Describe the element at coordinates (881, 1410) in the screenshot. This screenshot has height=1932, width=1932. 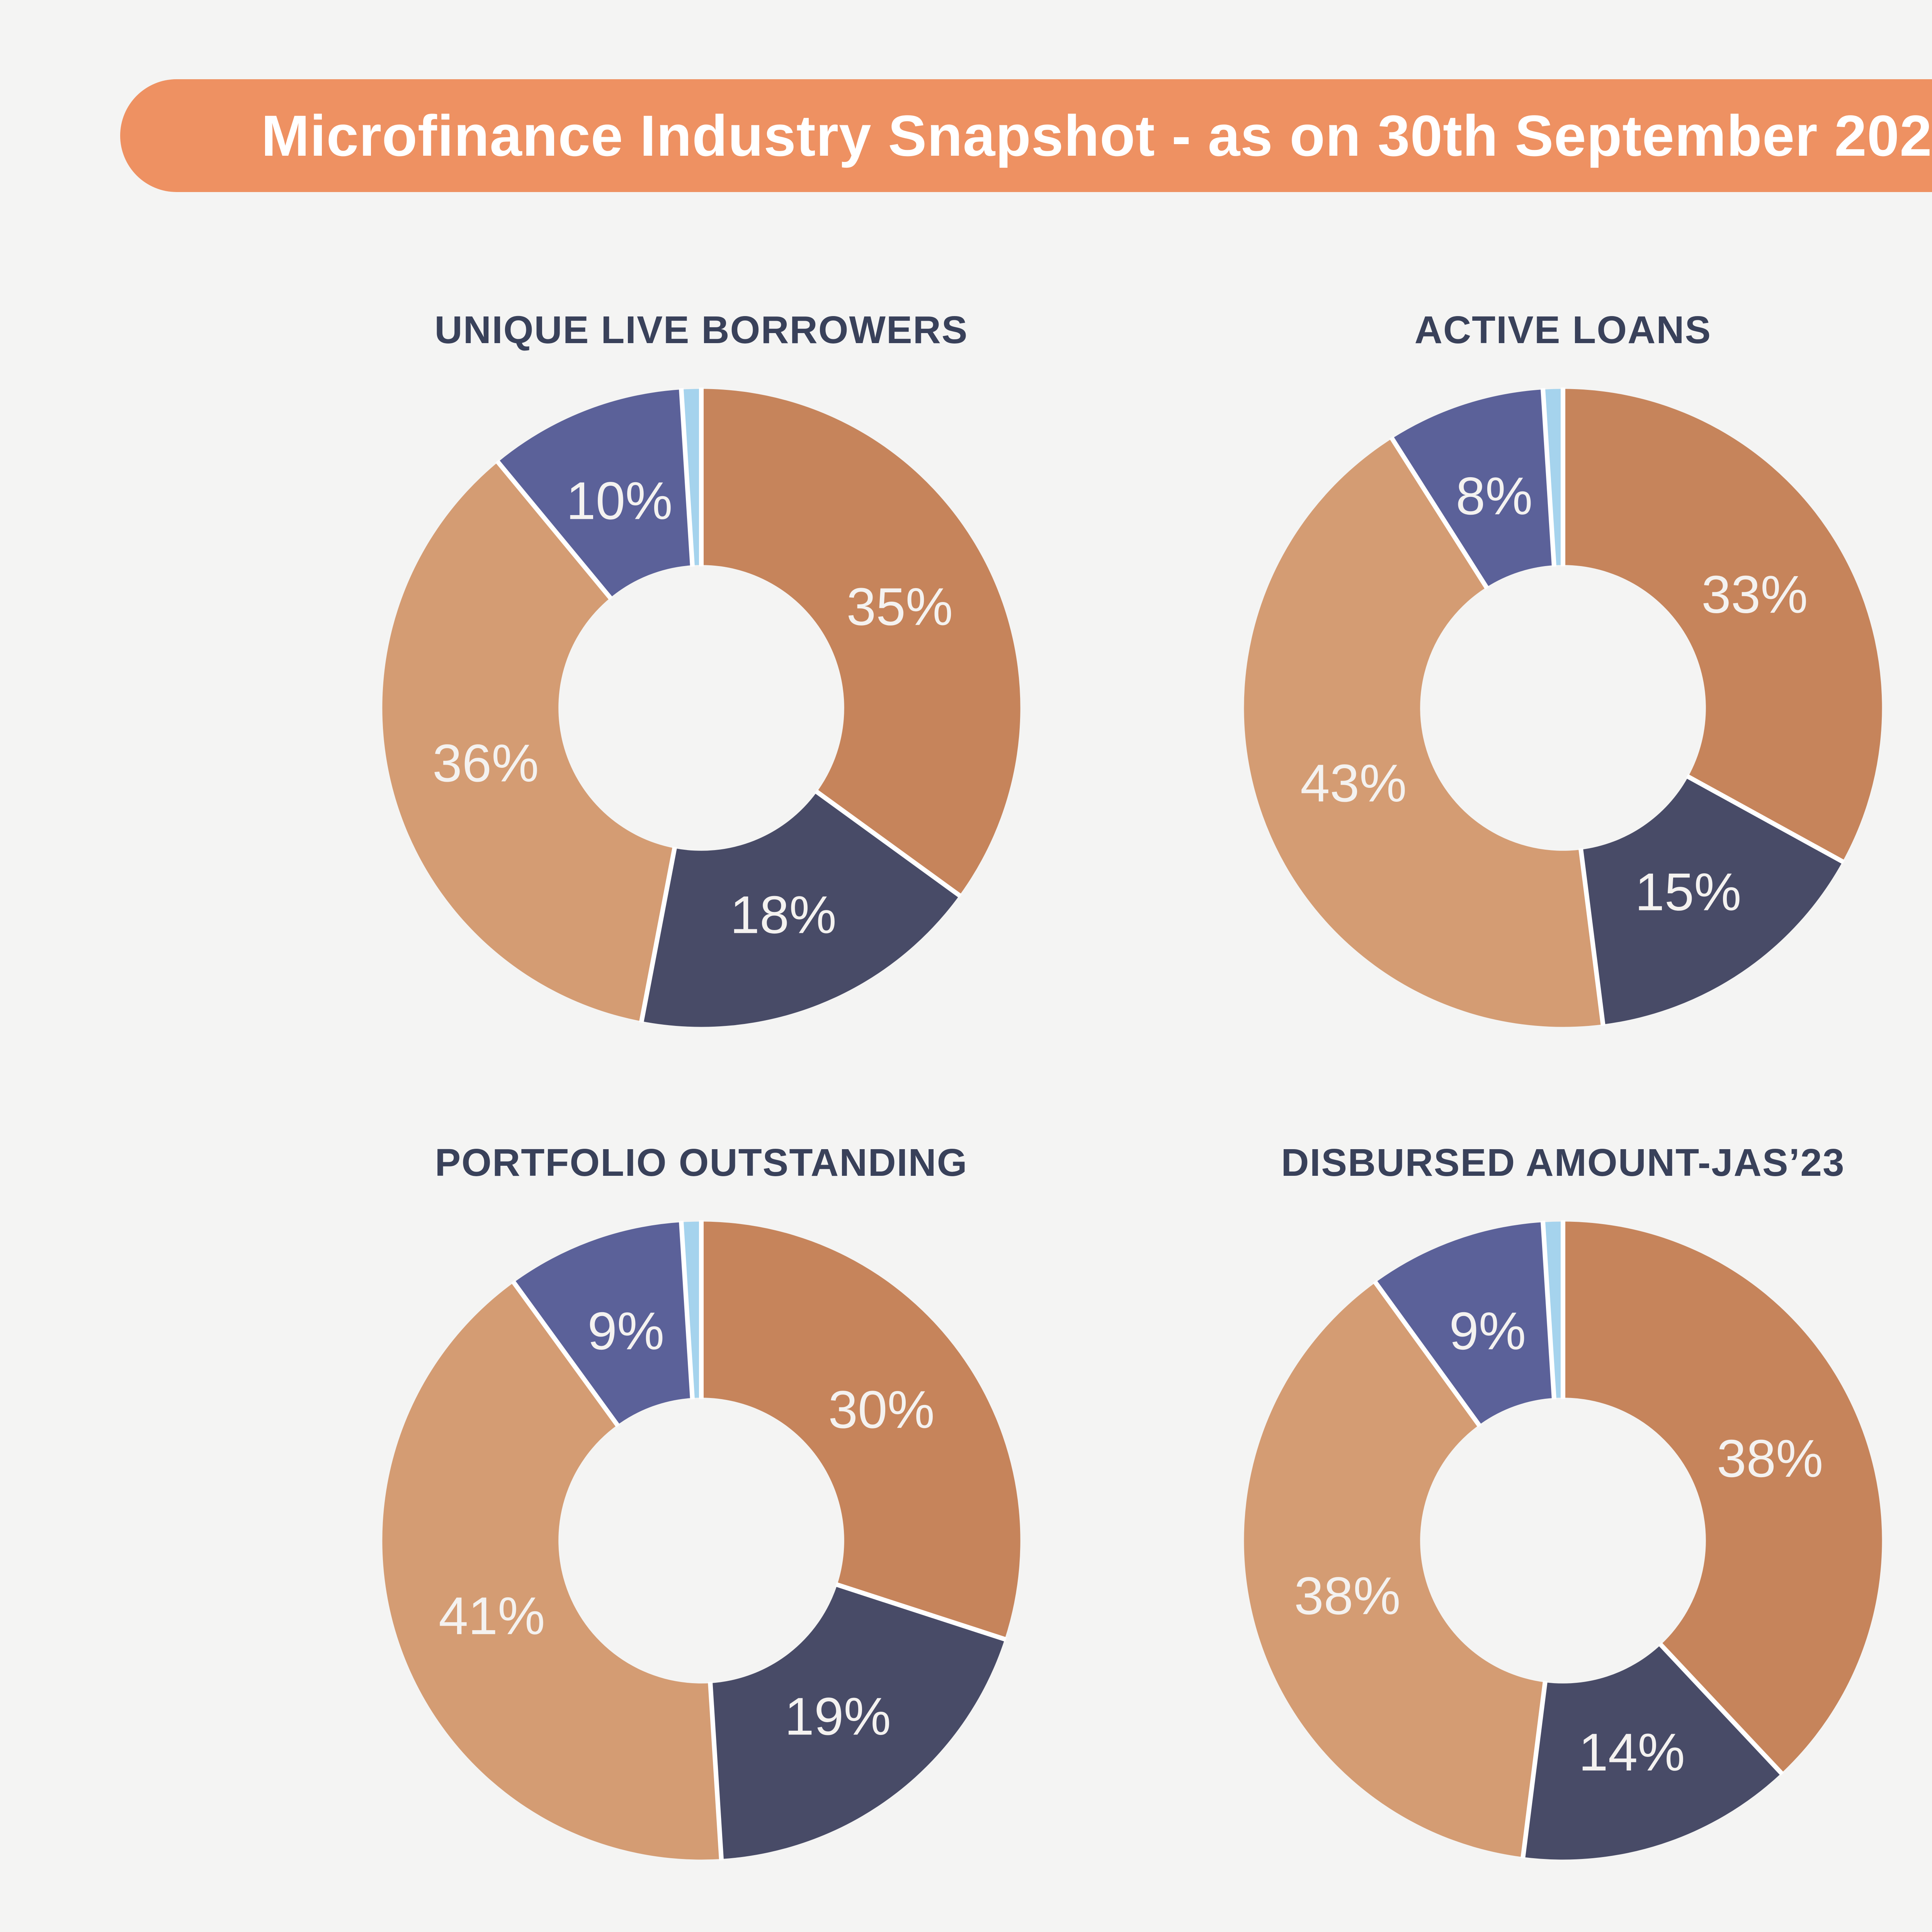
I see `slice-label: 30%` at that location.